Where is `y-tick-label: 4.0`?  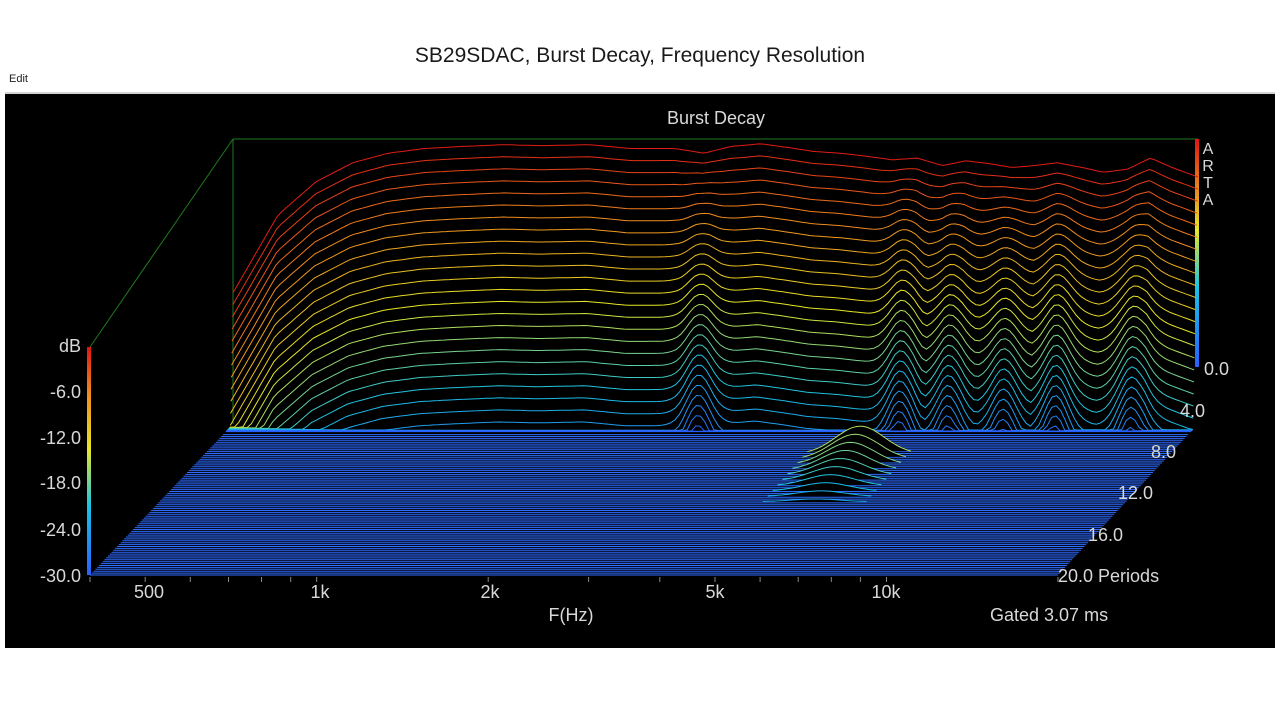
y-tick-label: 4.0 is located at coordinates (1192, 411).